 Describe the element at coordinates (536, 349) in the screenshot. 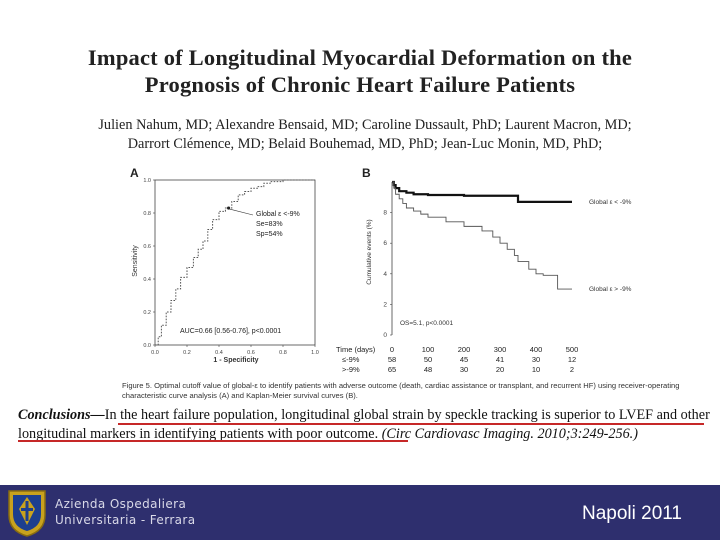

I see `risk-table-time: 400` at that location.